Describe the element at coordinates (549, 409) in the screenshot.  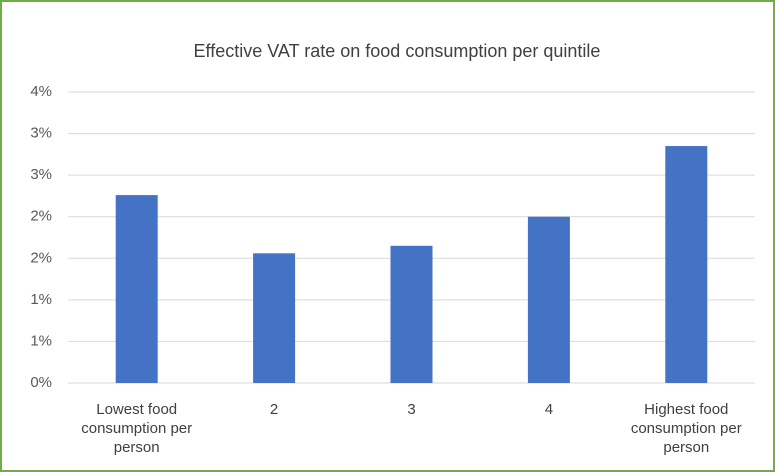
I see `x-tick-label: 4` at that location.